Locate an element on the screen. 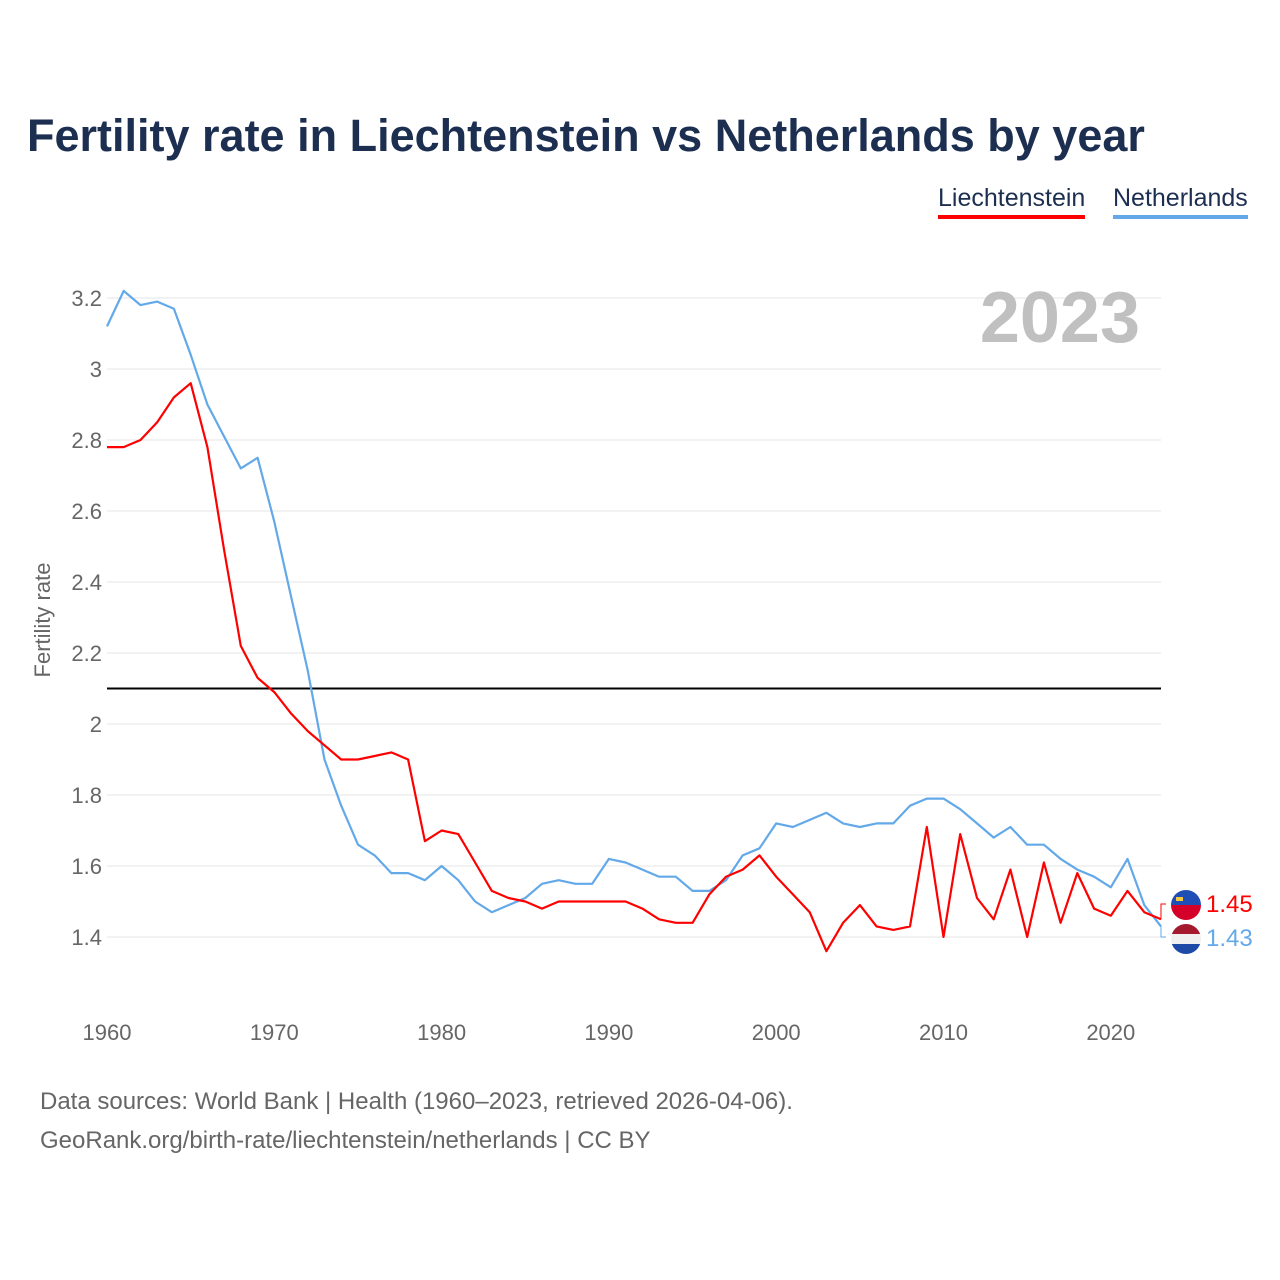  legend-liechtenstein: Liechtenstein is located at coordinates (1012, 201).